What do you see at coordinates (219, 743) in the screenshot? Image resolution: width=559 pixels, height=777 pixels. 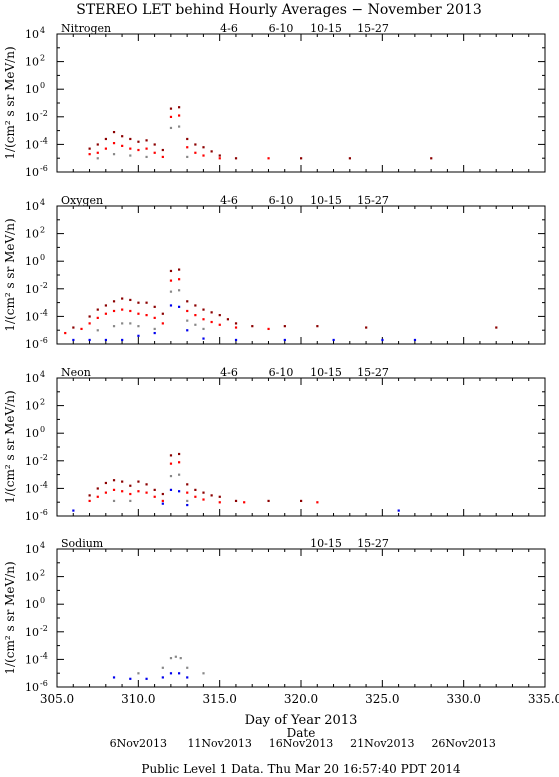 I see `date-tick-label: 11Nov2013` at bounding box center [219, 743].